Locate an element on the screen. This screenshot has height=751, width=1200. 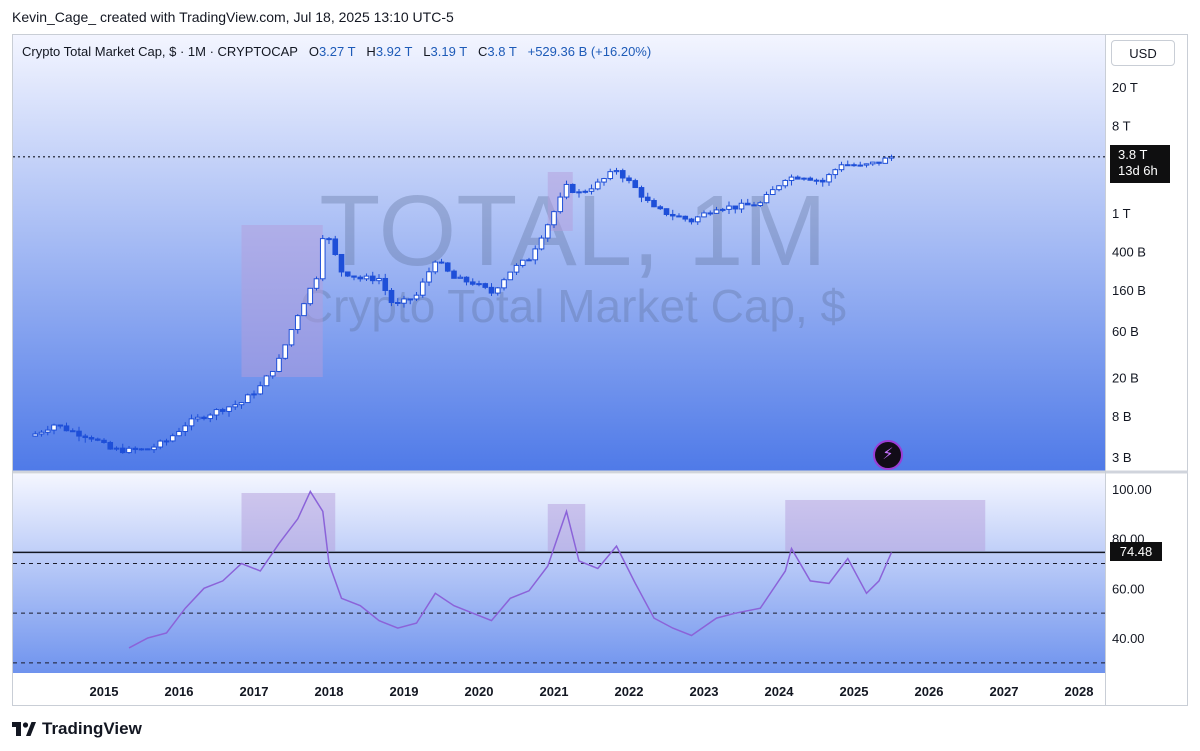
currency-button: USD is located at coordinates (1143, 53).